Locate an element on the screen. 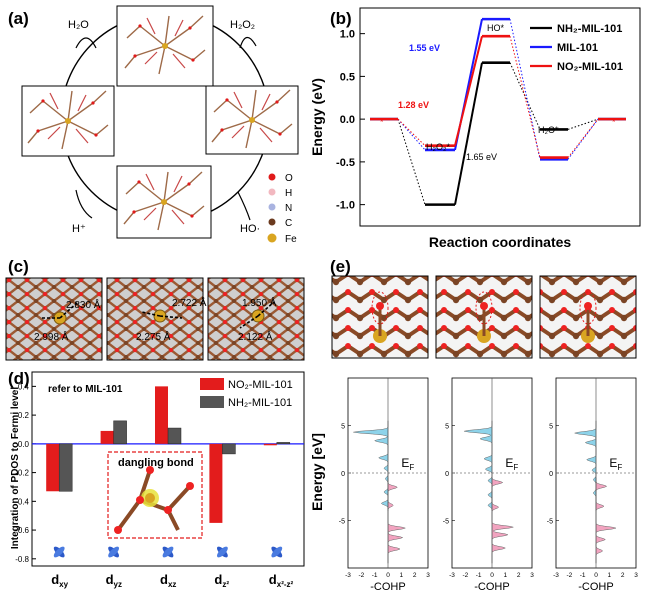  structure-top is located at coordinates (165, 46).